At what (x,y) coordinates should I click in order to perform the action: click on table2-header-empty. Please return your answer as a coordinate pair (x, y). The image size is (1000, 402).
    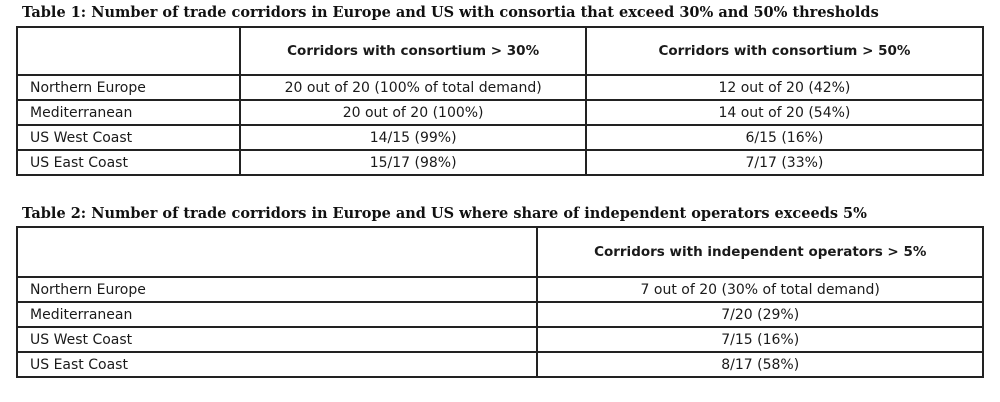
    Looking at the image, I should click on (277, 252).